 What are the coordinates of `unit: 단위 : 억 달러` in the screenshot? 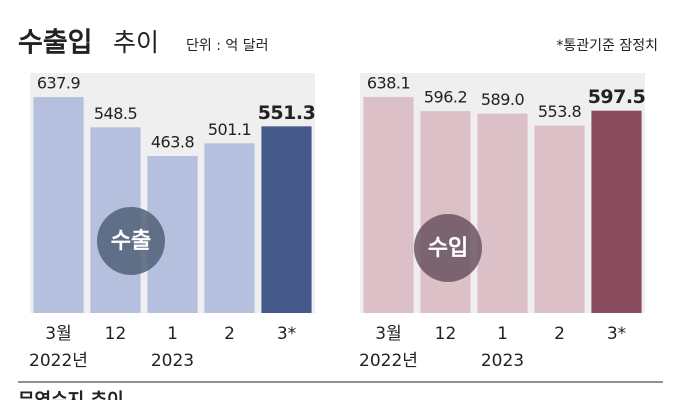 It's located at (227, 46).